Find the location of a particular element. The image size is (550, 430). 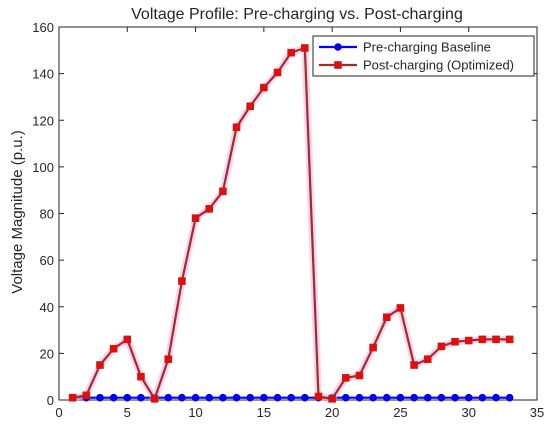

y-tick-label: 120 is located at coordinates (43, 120).